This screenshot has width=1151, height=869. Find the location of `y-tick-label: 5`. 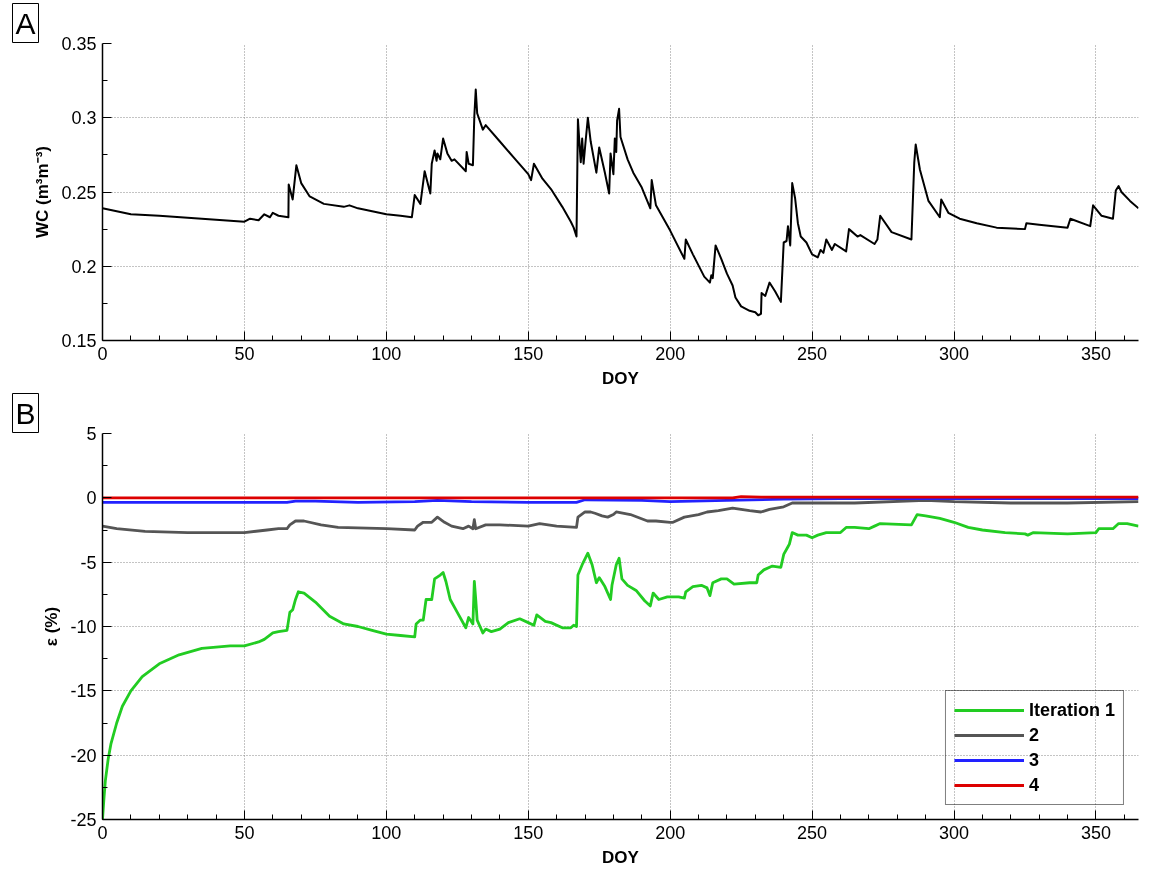

y-tick-label: 5 is located at coordinates (91, 434).